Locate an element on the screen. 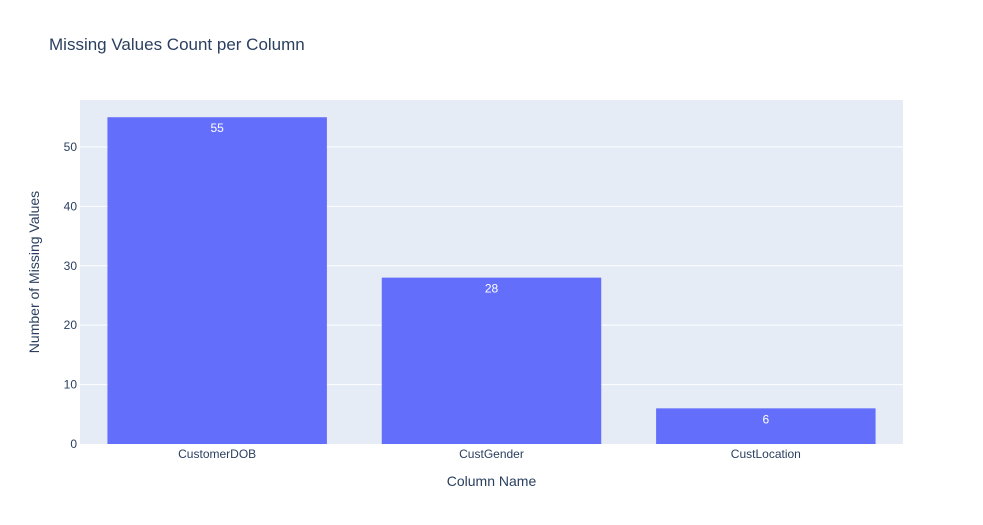  data-label: 55 is located at coordinates (217, 128).